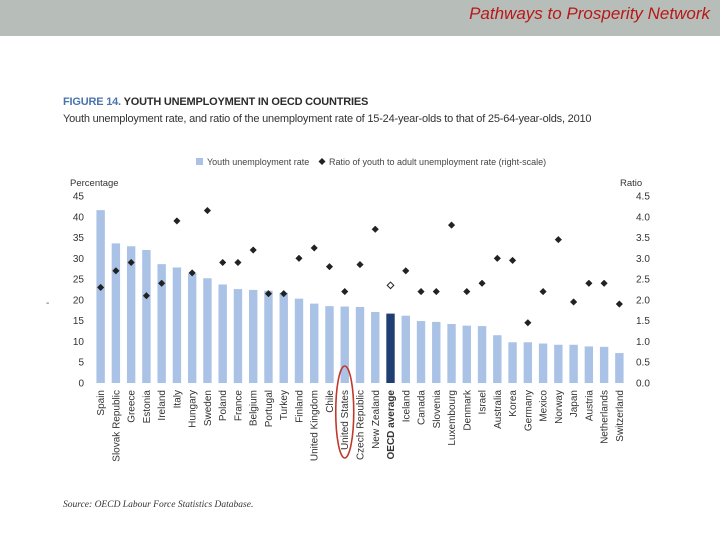 This screenshot has width=720, height=540. I want to click on category-label: Ireland, so click(162, 405).